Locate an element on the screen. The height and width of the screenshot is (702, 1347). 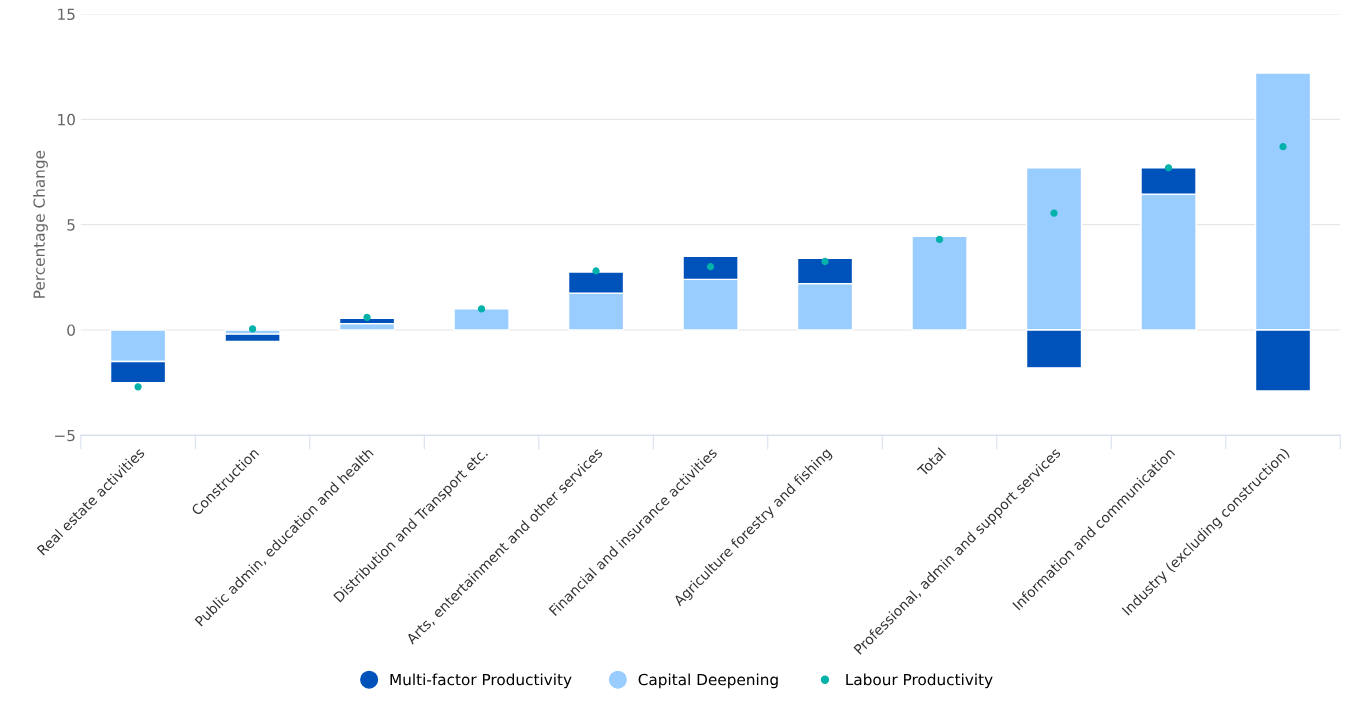
y-tick-label: 0 is located at coordinates (71, 330).